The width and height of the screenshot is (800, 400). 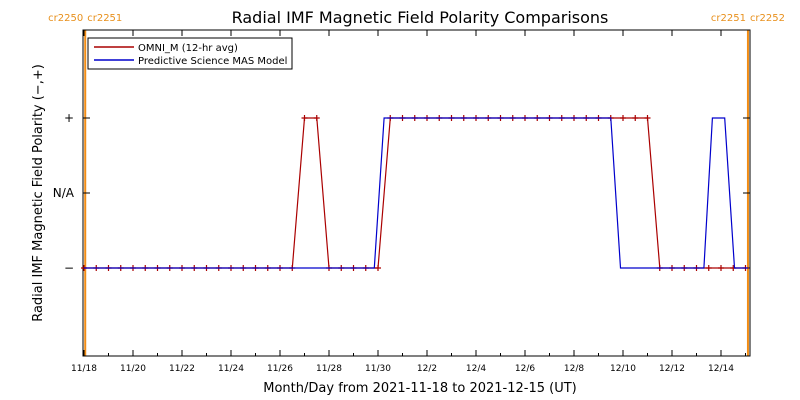 What do you see at coordinates (525, 369) in the screenshot?
I see `x-tick-label: 12/6` at bounding box center [525, 369].